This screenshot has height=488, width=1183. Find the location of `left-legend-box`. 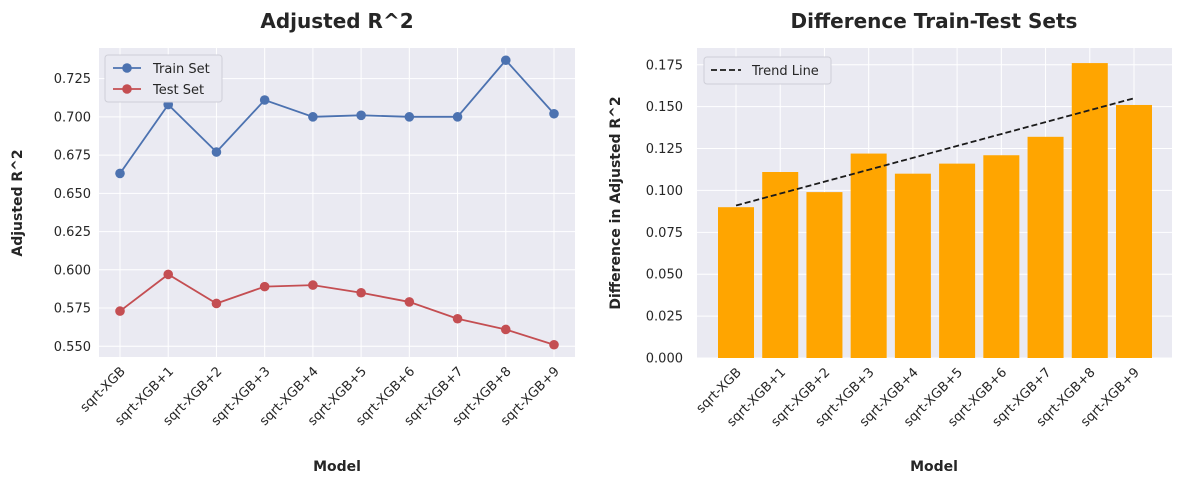

left-legend-box is located at coordinates (163, 78).